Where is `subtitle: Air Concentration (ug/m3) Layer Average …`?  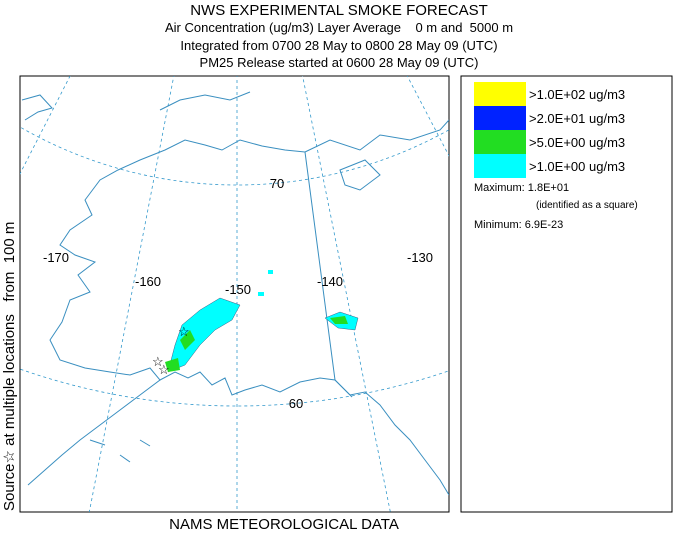
subtitle: Air Concentration (ug/m3) Layer Average … is located at coordinates (339, 27).